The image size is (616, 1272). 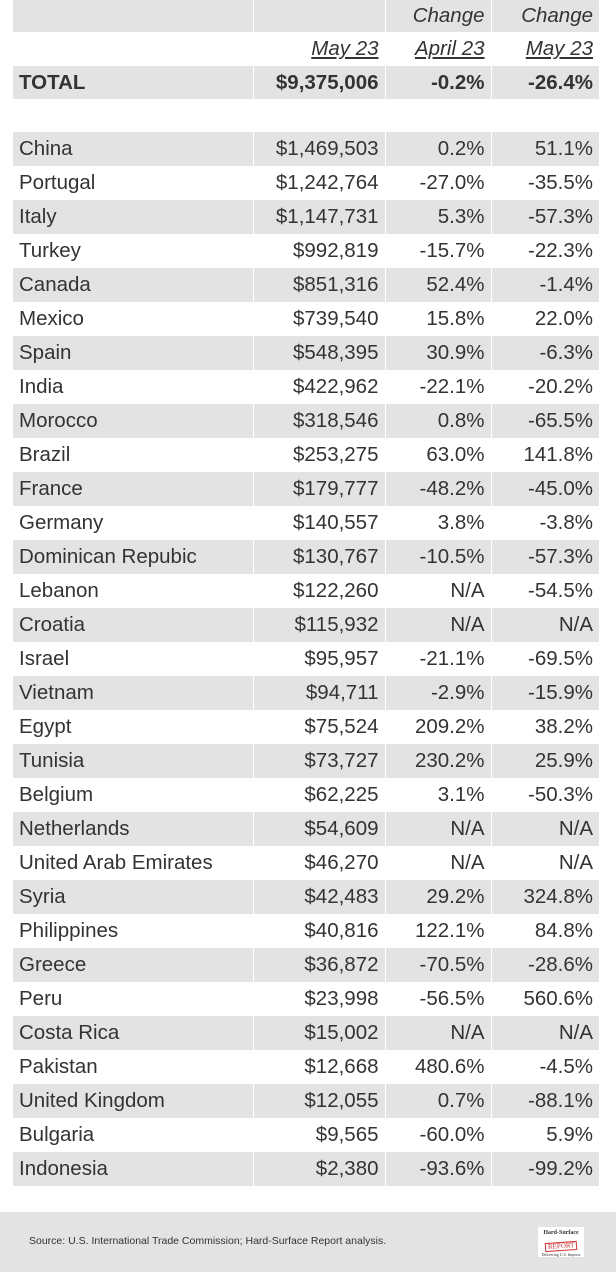 What do you see at coordinates (41, 998) in the screenshot?
I see `country-cell: Peru` at bounding box center [41, 998].